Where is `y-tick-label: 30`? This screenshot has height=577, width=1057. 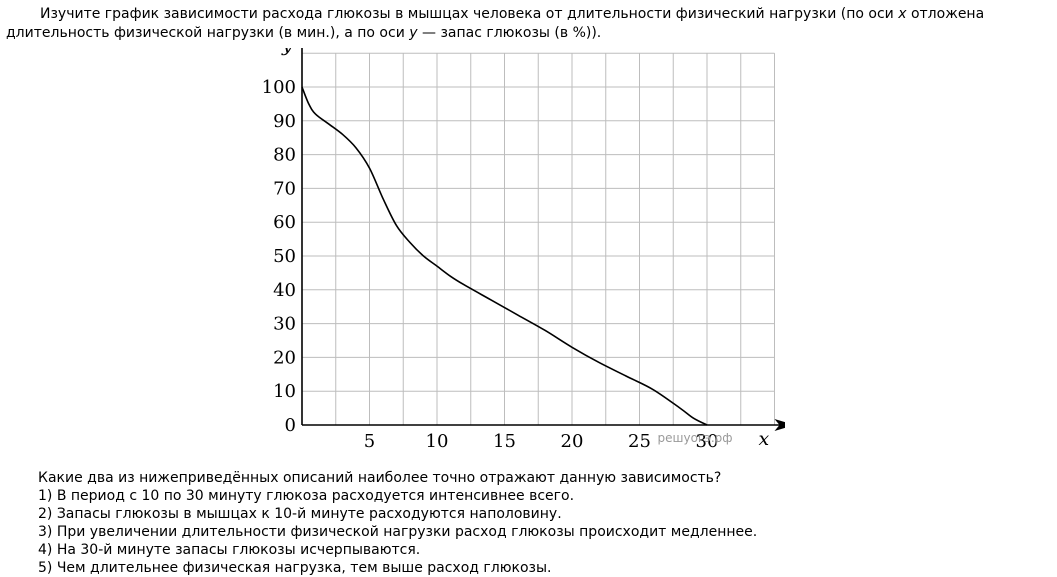
y-tick-label: 30 is located at coordinates (284, 324).